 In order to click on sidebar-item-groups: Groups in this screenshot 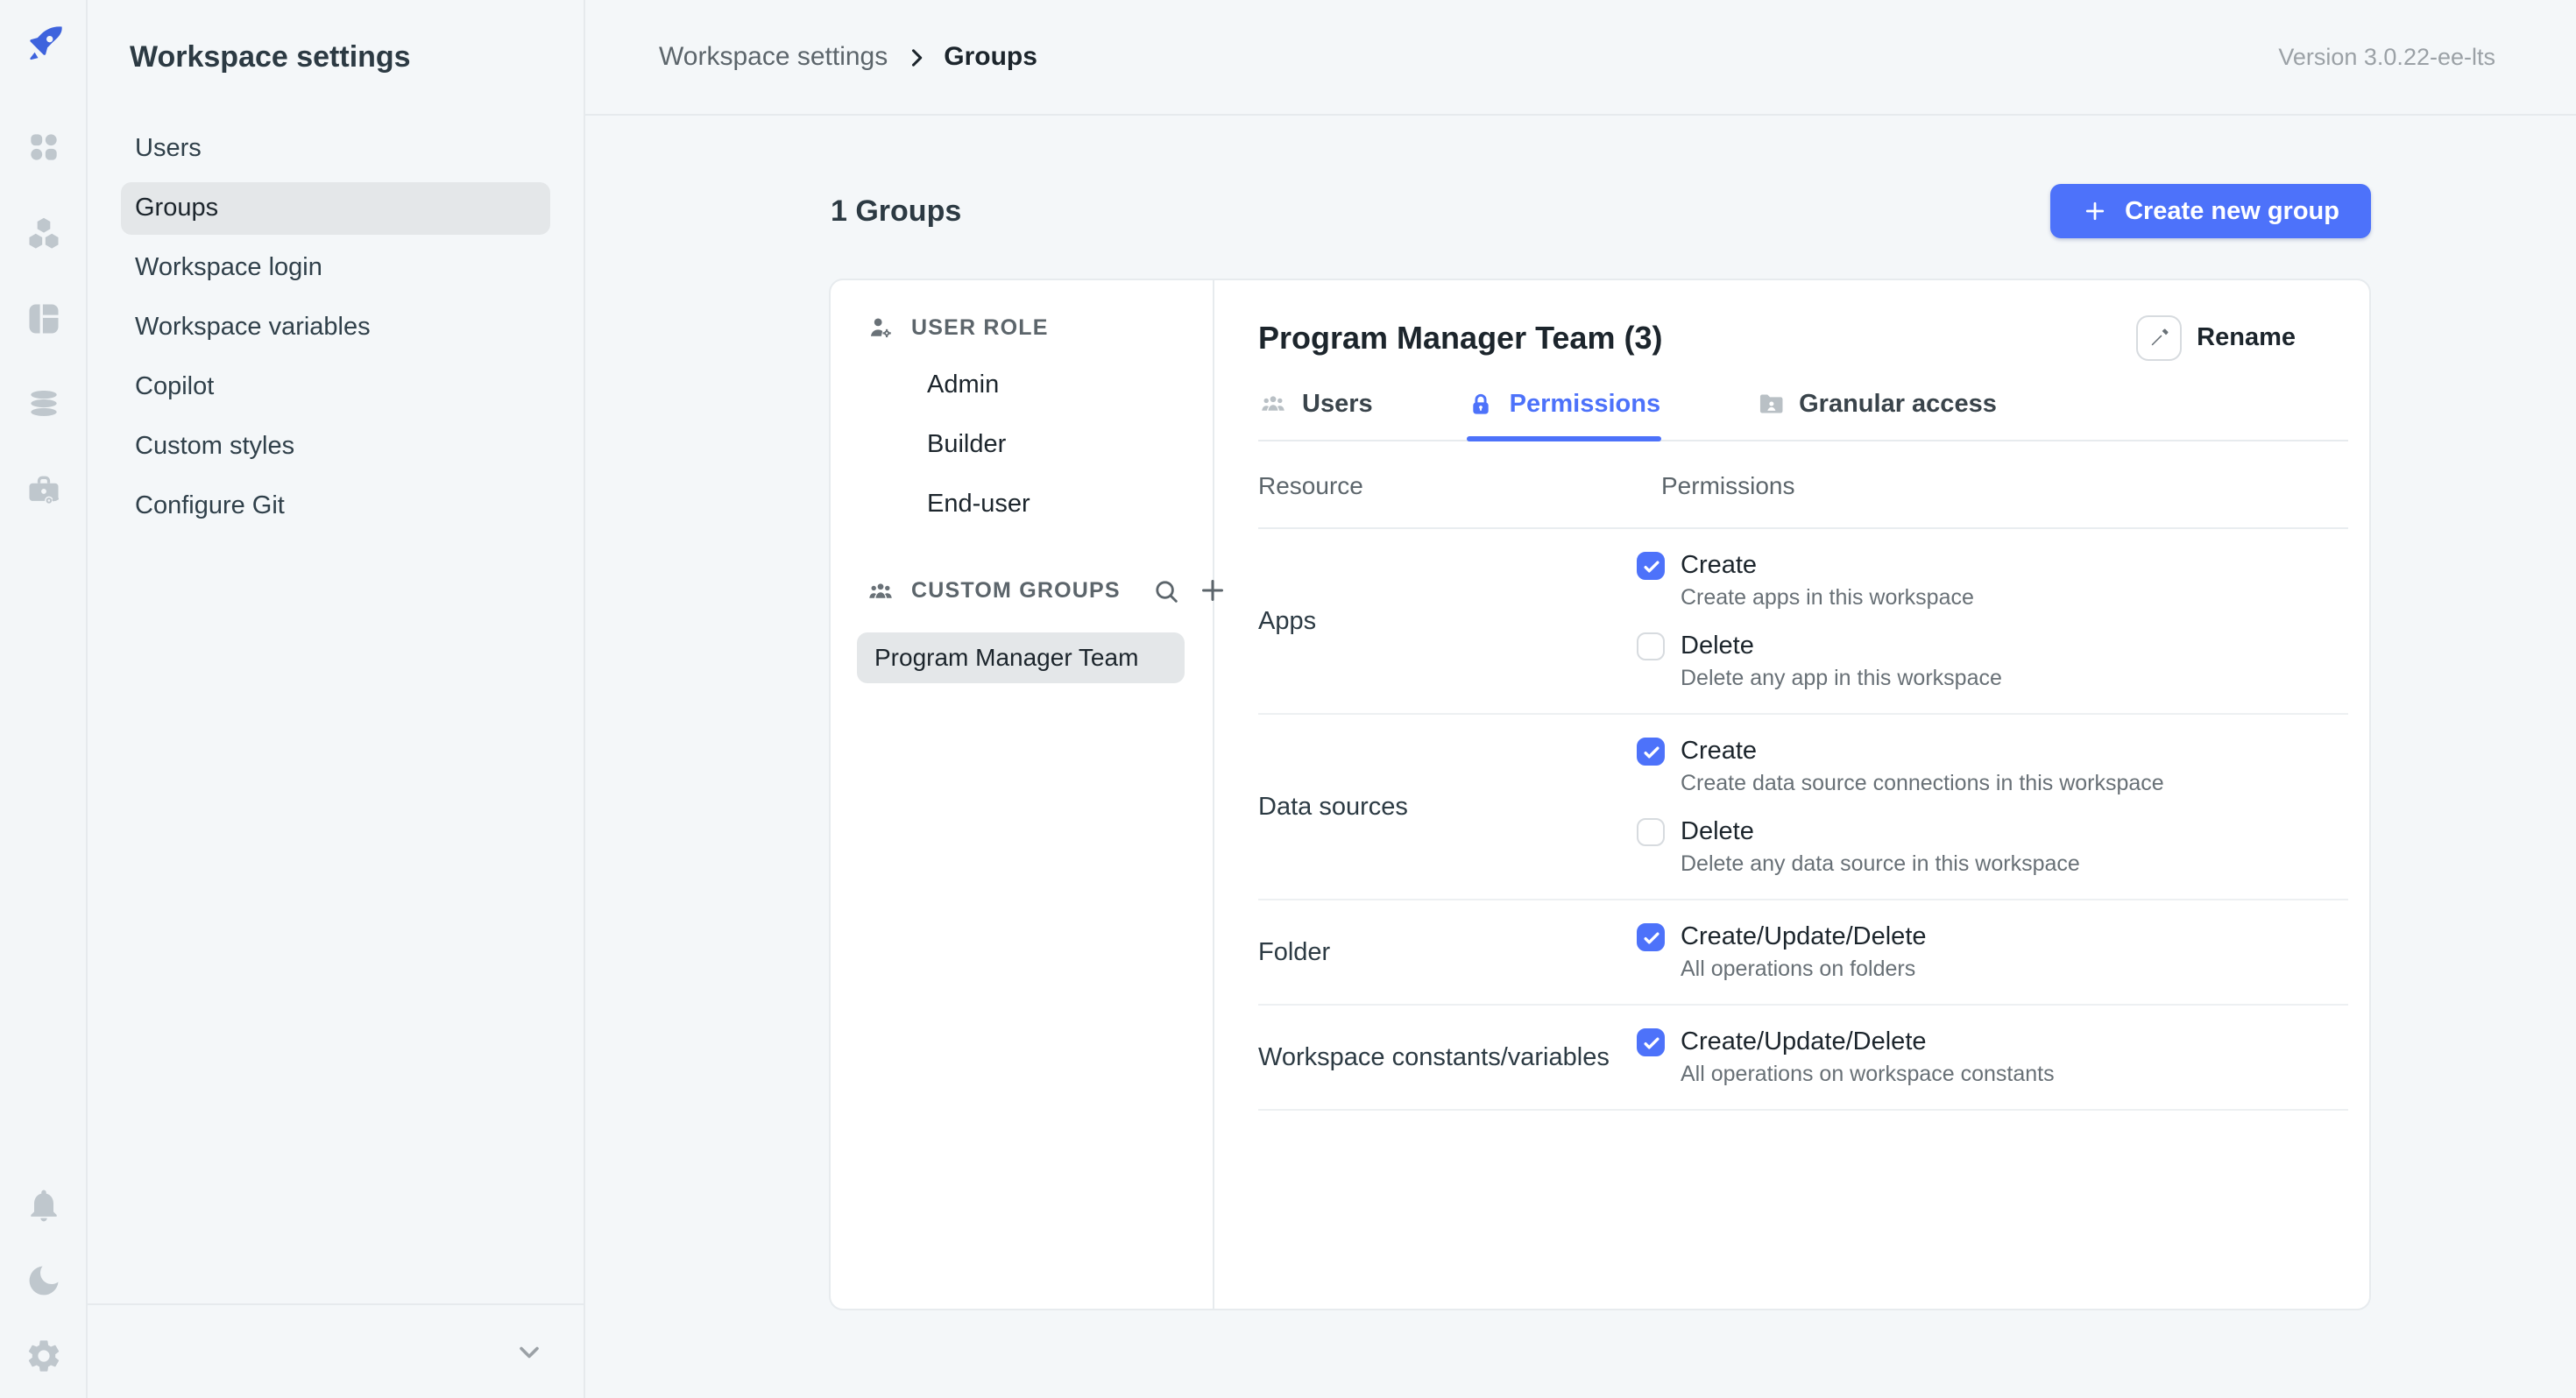, I will do `click(335, 208)`.